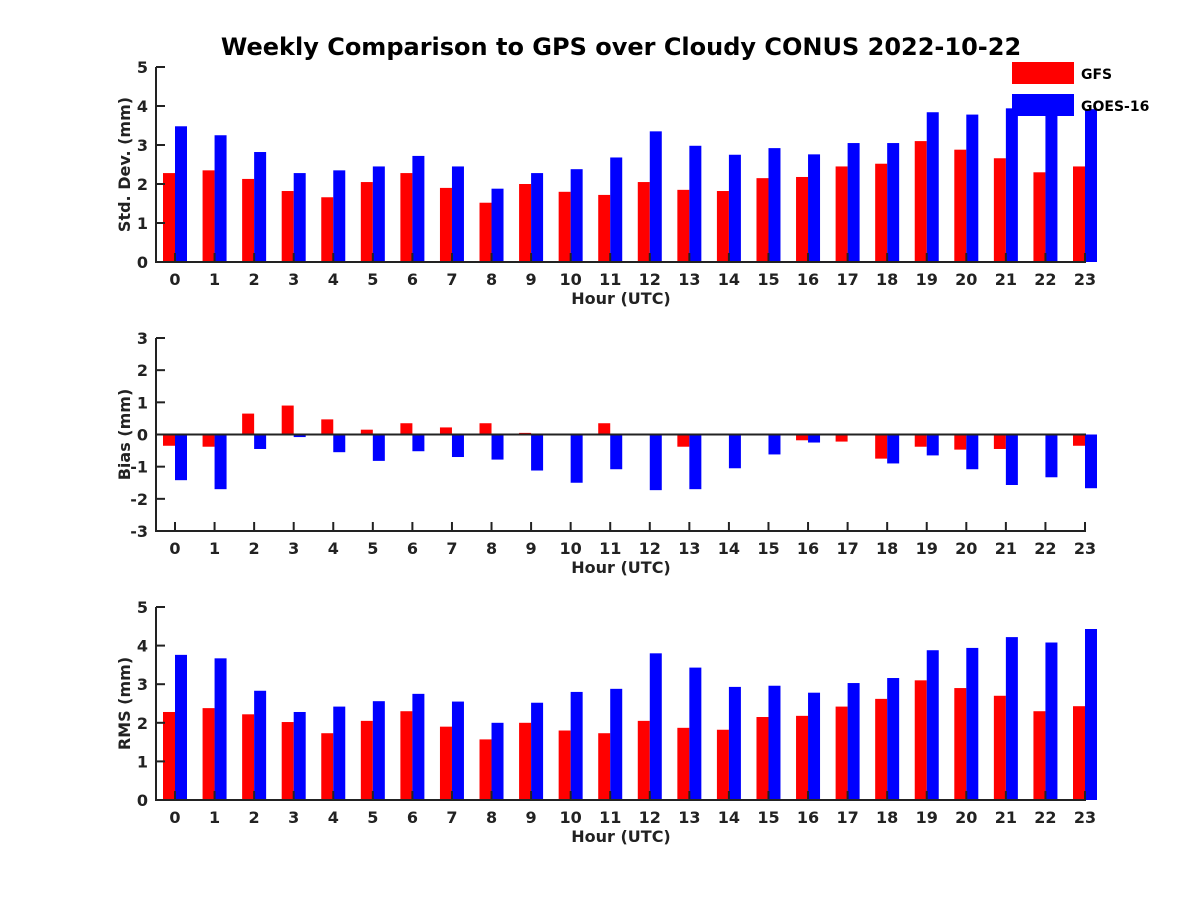  Describe the element at coordinates (451, 548) in the screenshot. I see `x-tick-label: 7` at that location.